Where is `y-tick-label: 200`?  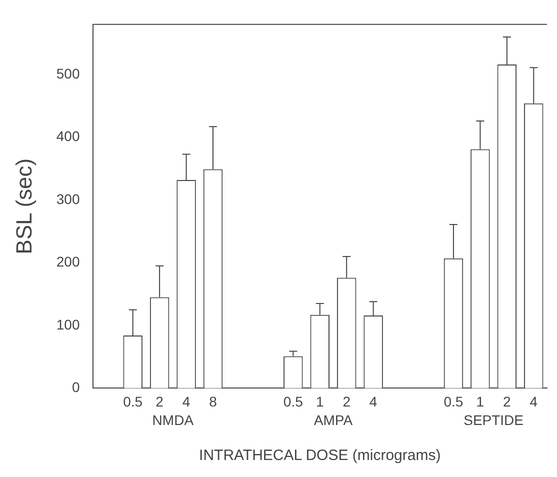
y-tick-label: 200 is located at coordinates (68, 262).